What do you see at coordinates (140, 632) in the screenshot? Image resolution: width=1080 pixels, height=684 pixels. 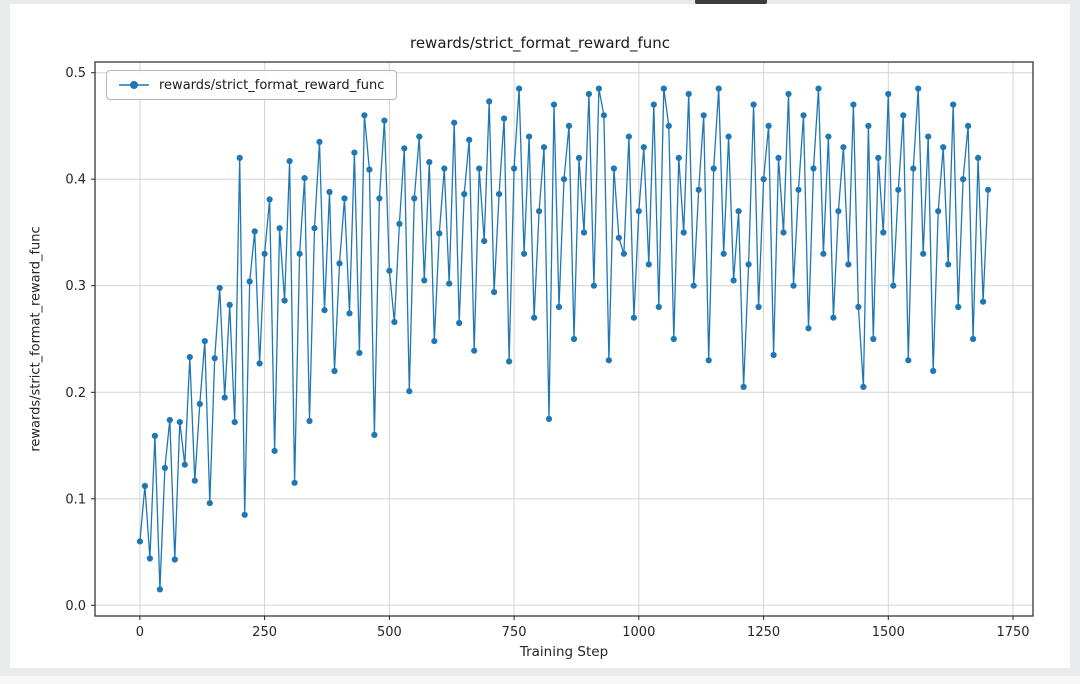 I see `x-tick-label: 0` at bounding box center [140, 632].